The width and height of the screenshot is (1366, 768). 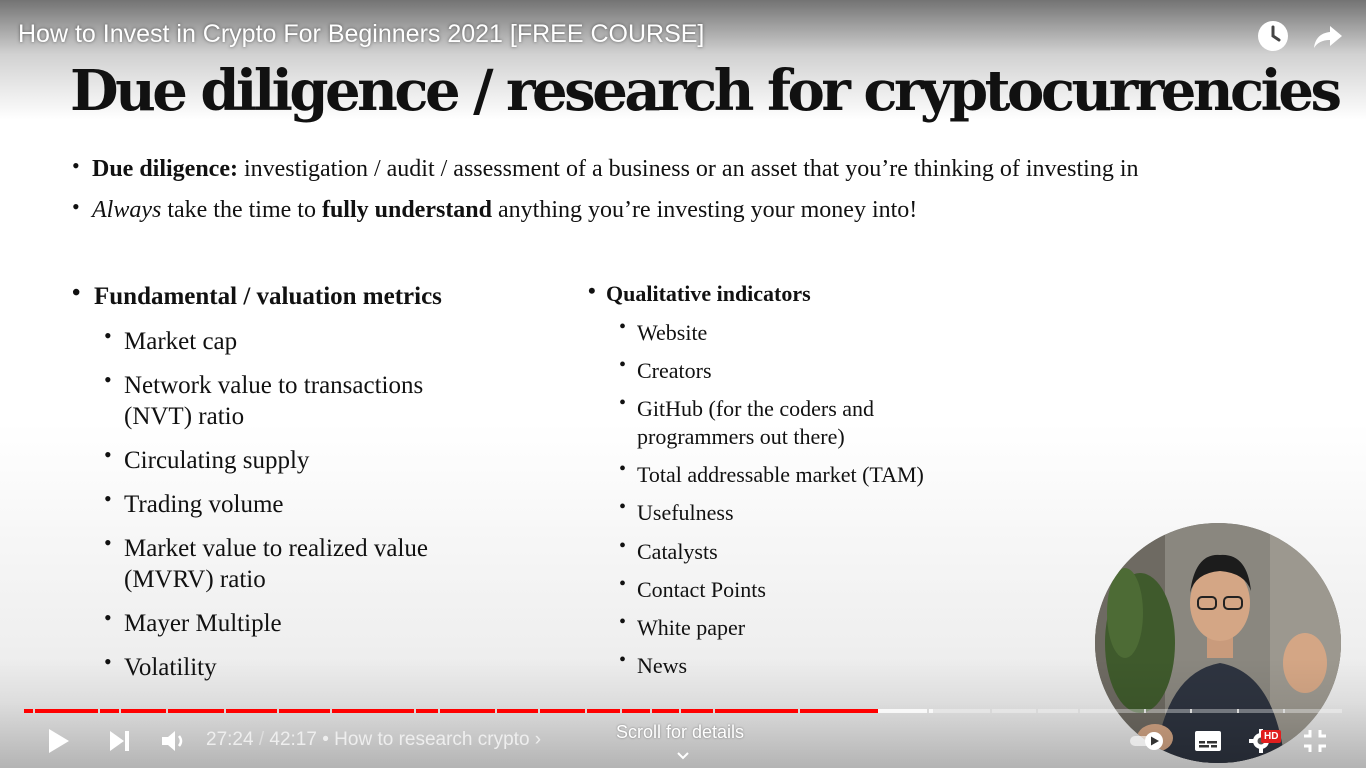 What do you see at coordinates (230, 739) in the screenshot?
I see `current-time: 27:24` at bounding box center [230, 739].